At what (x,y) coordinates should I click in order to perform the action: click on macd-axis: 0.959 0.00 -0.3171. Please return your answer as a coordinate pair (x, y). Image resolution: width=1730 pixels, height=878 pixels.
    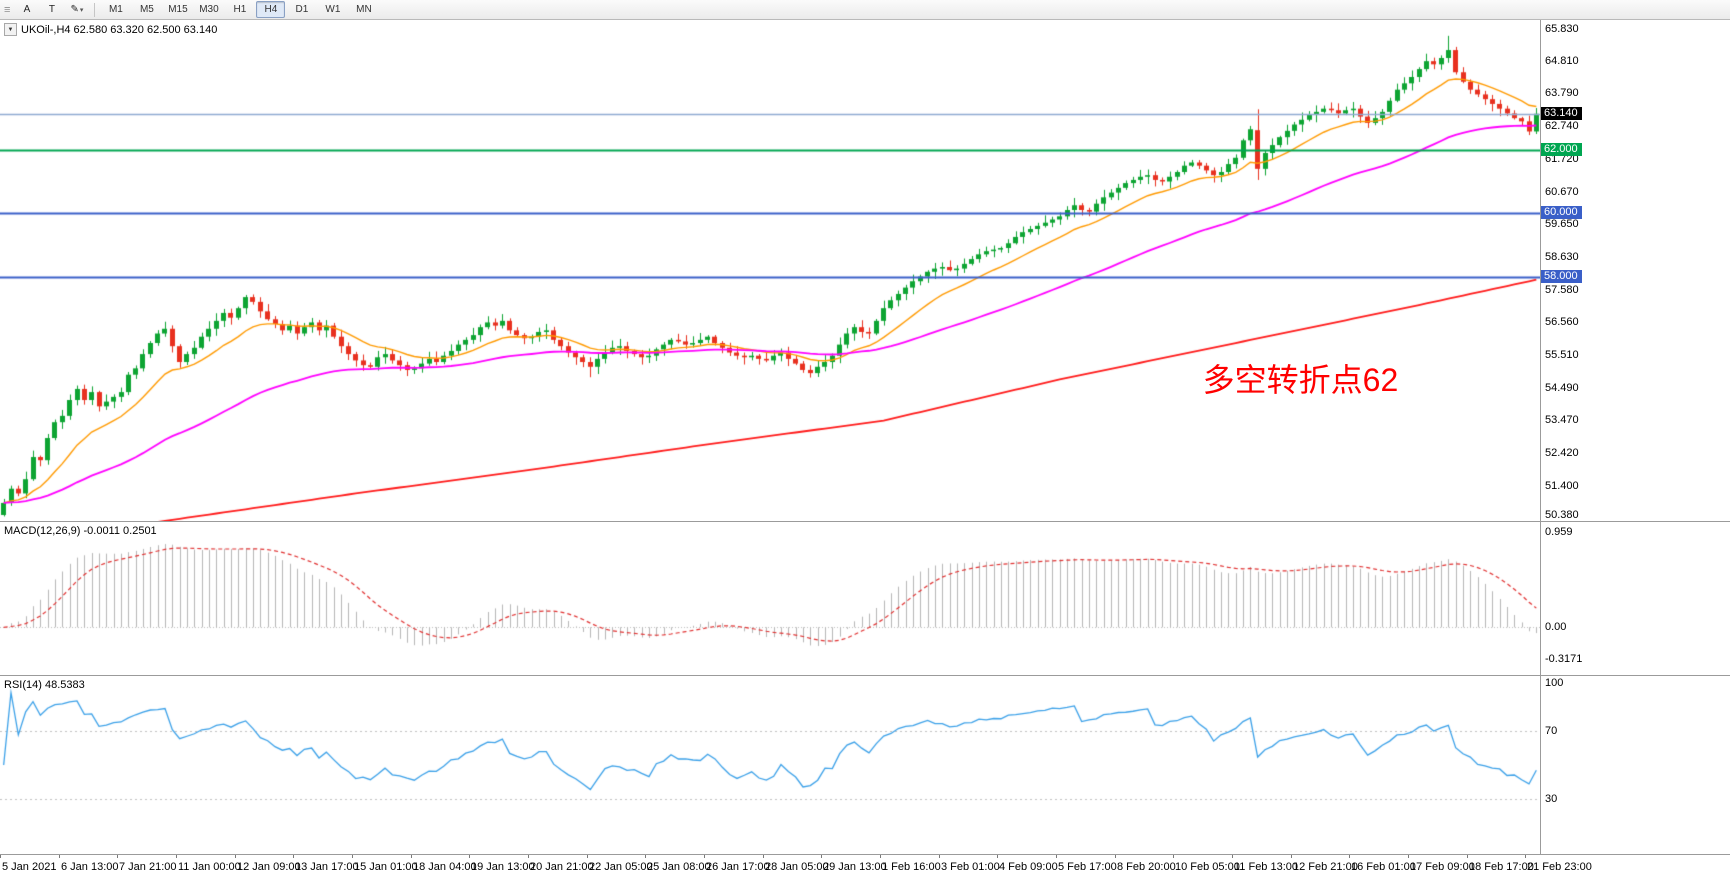
    Looking at the image, I should click on (1635, 598).